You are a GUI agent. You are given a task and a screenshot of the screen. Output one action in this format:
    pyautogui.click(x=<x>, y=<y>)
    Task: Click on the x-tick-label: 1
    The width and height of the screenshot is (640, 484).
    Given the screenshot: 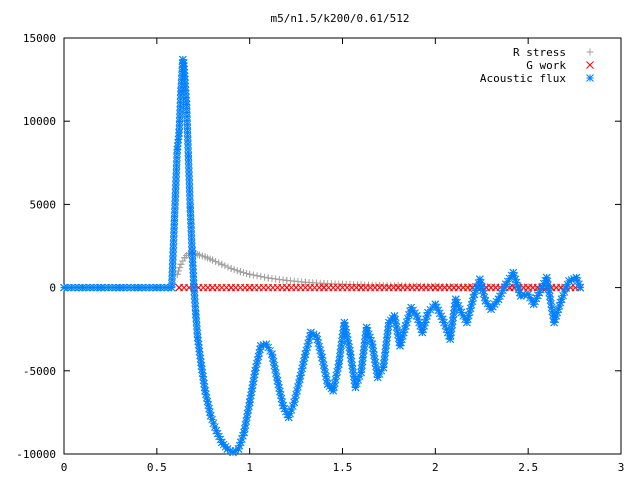 What is the action you would take?
    pyautogui.click(x=249, y=467)
    